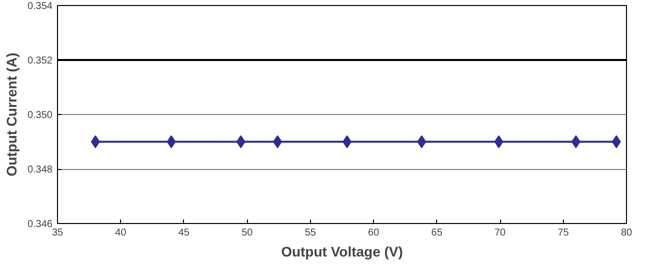 The height and width of the screenshot is (267, 648). I want to click on y-tick-label: 0.352, so click(40, 61).